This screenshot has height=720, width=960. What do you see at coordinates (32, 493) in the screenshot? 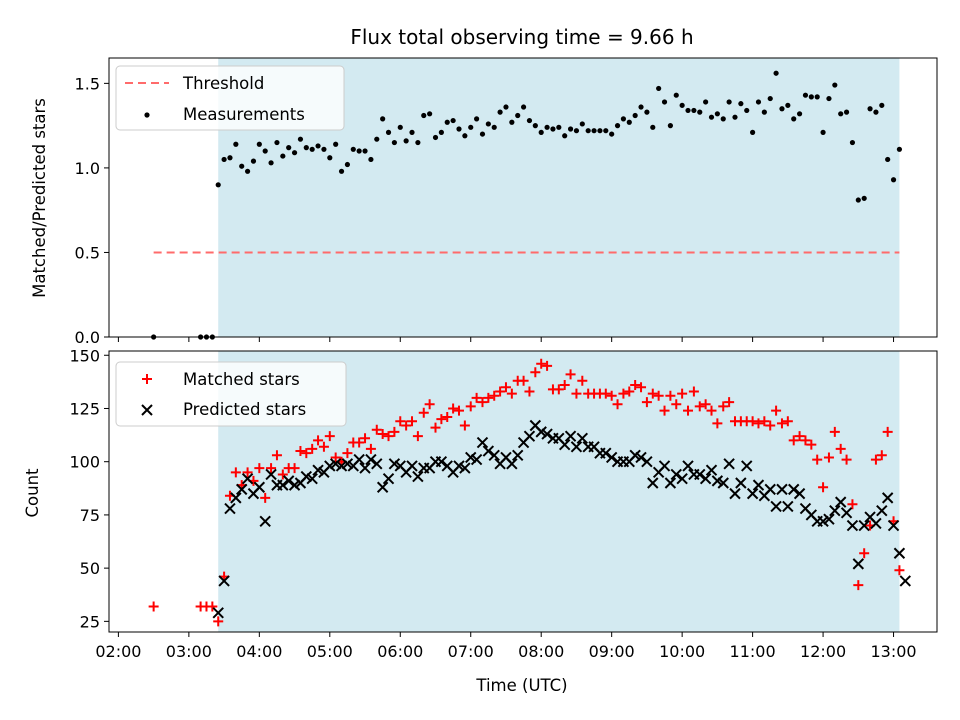
I see `bottom-y-axis-label: Count` at bounding box center [32, 493].